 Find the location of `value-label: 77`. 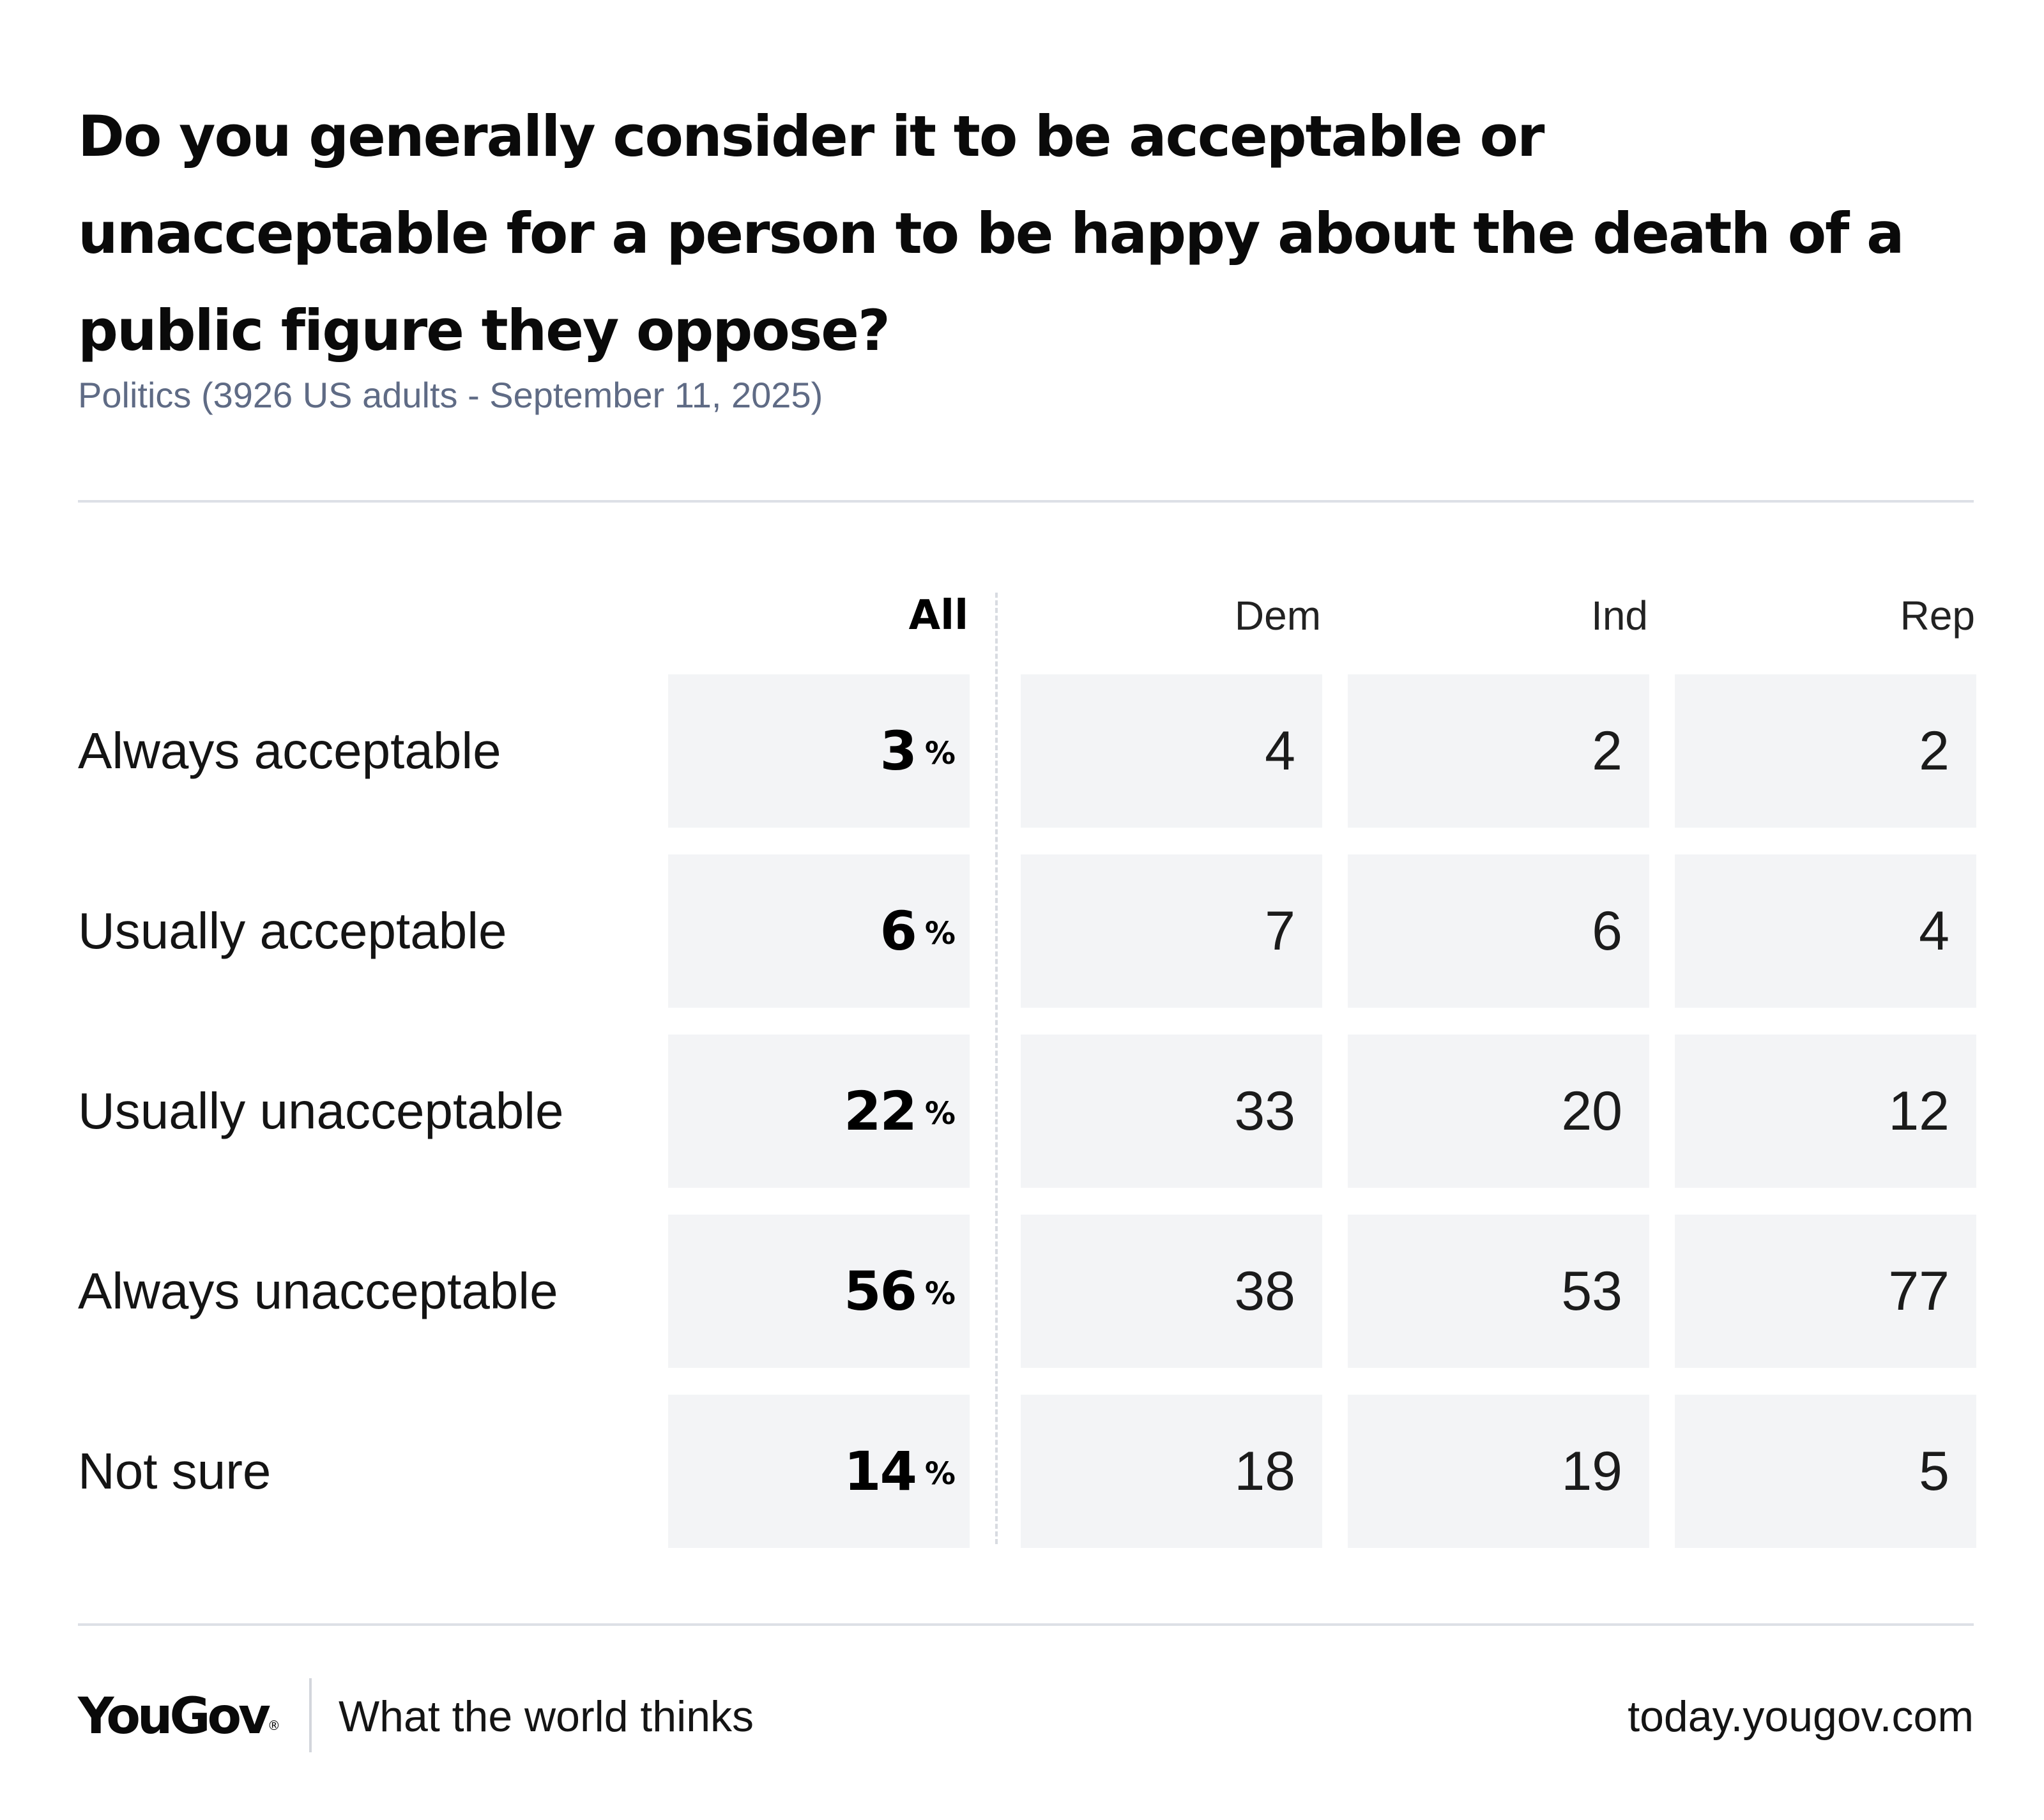

value-label: 77 is located at coordinates (1918, 1291).